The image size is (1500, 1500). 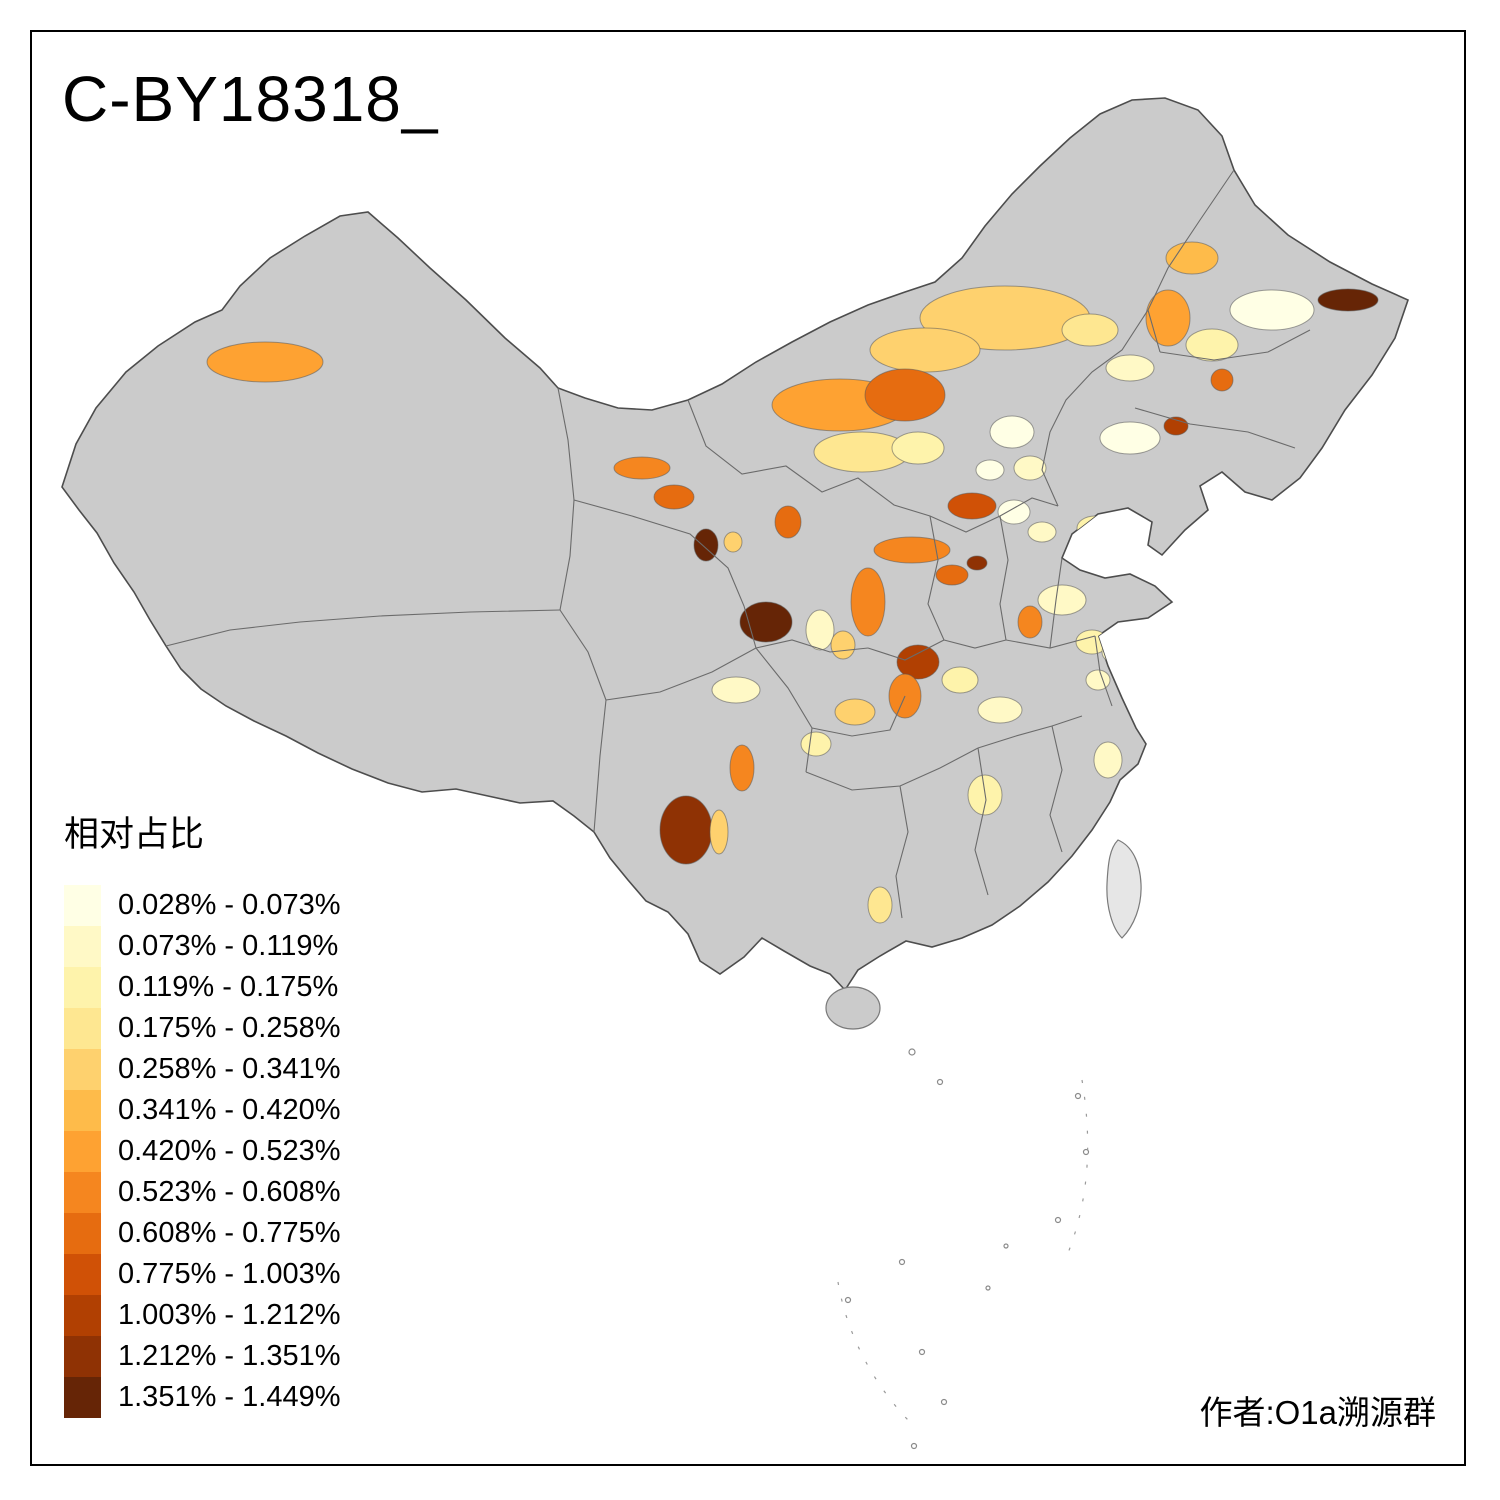 I want to click on legend-item: 0.028% - 0.073%, so click(x=202, y=905).